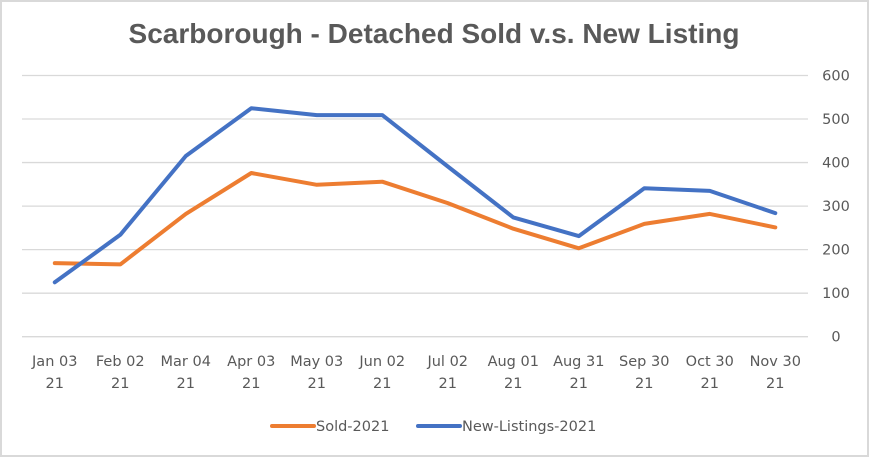 The height and width of the screenshot is (457, 869). What do you see at coordinates (513, 373) in the screenshot?
I see `x-tick-label: Aug 01 21` at bounding box center [513, 373].